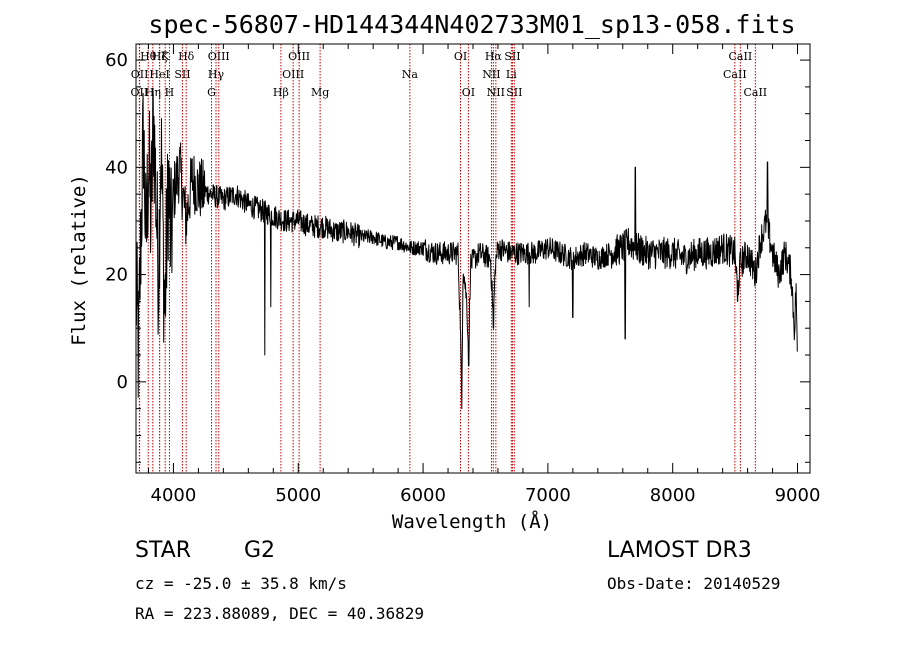 Image resolution: width=900 pixels, height=649 pixels. What do you see at coordinates (165, 56) in the screenshot?
I see `line-label: K` at bounding box center [165, 56].